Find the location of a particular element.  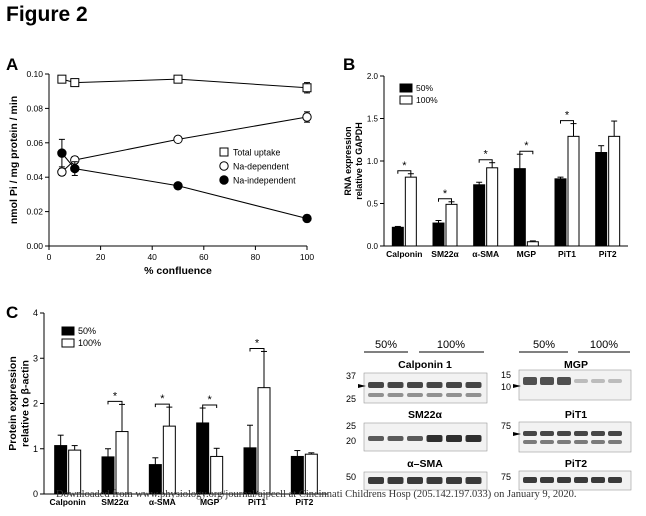

figure-title: Figure 2 is located at coordinates (47, 14).